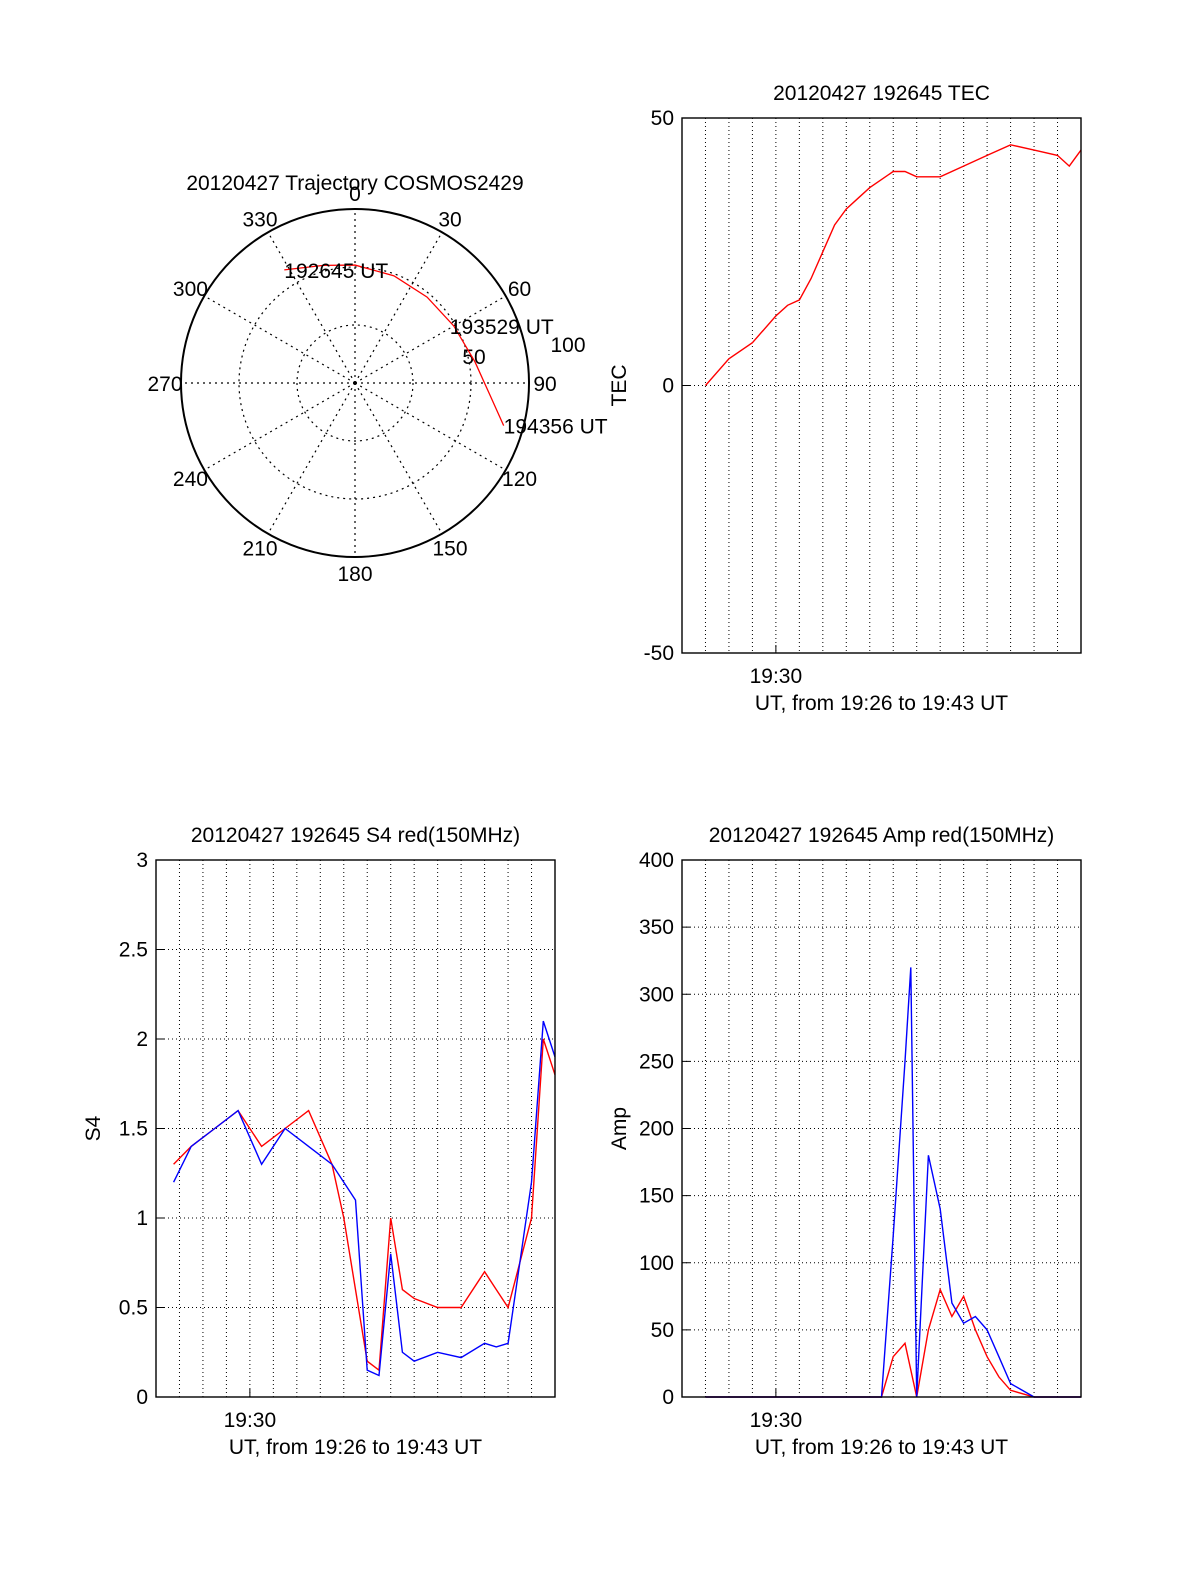  I want to click on y-tick-label: 250, so click(656, 1061).